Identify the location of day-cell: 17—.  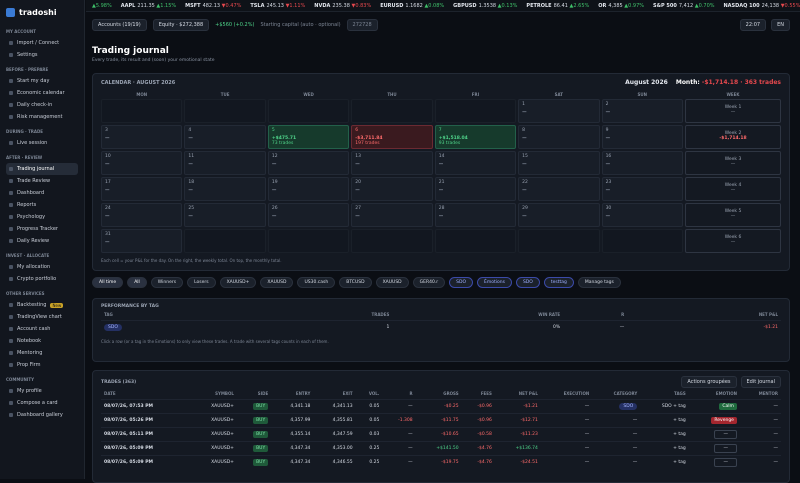
(141, 189).